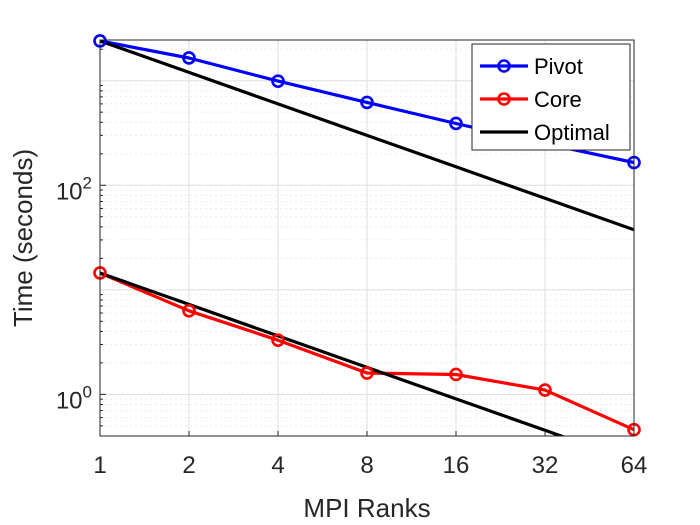 This screenshot has width=700, height=525. I want to click on x-tick-label: 2, so click(188, 465).